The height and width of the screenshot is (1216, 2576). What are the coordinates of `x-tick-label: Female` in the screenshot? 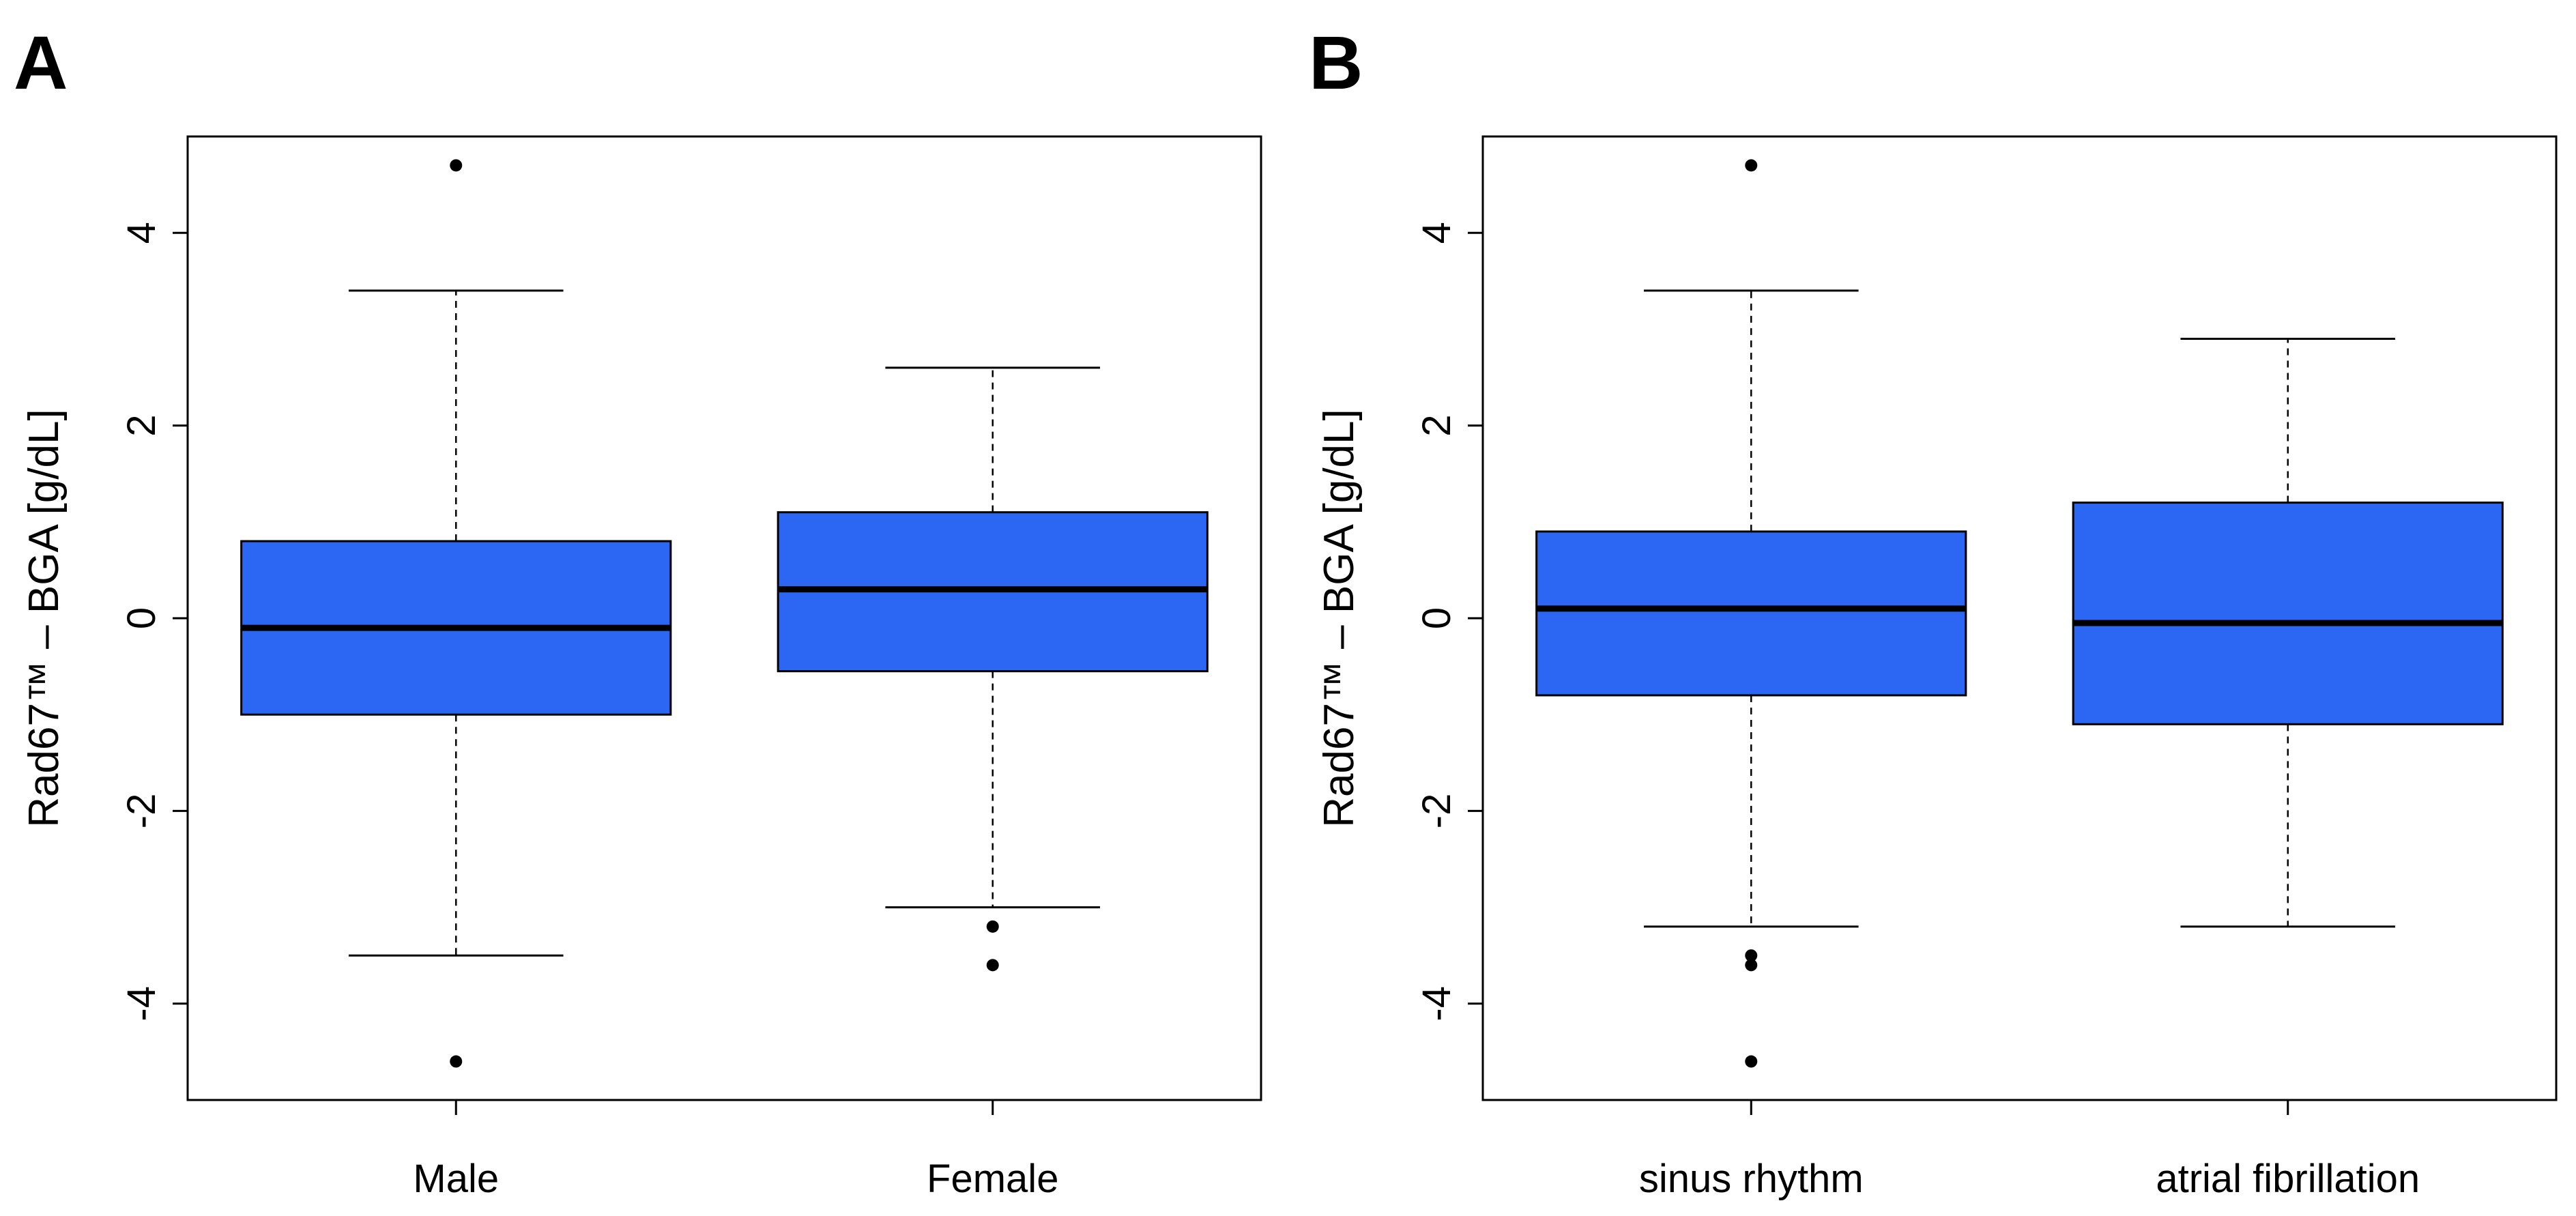 It's located at (992, 1179).